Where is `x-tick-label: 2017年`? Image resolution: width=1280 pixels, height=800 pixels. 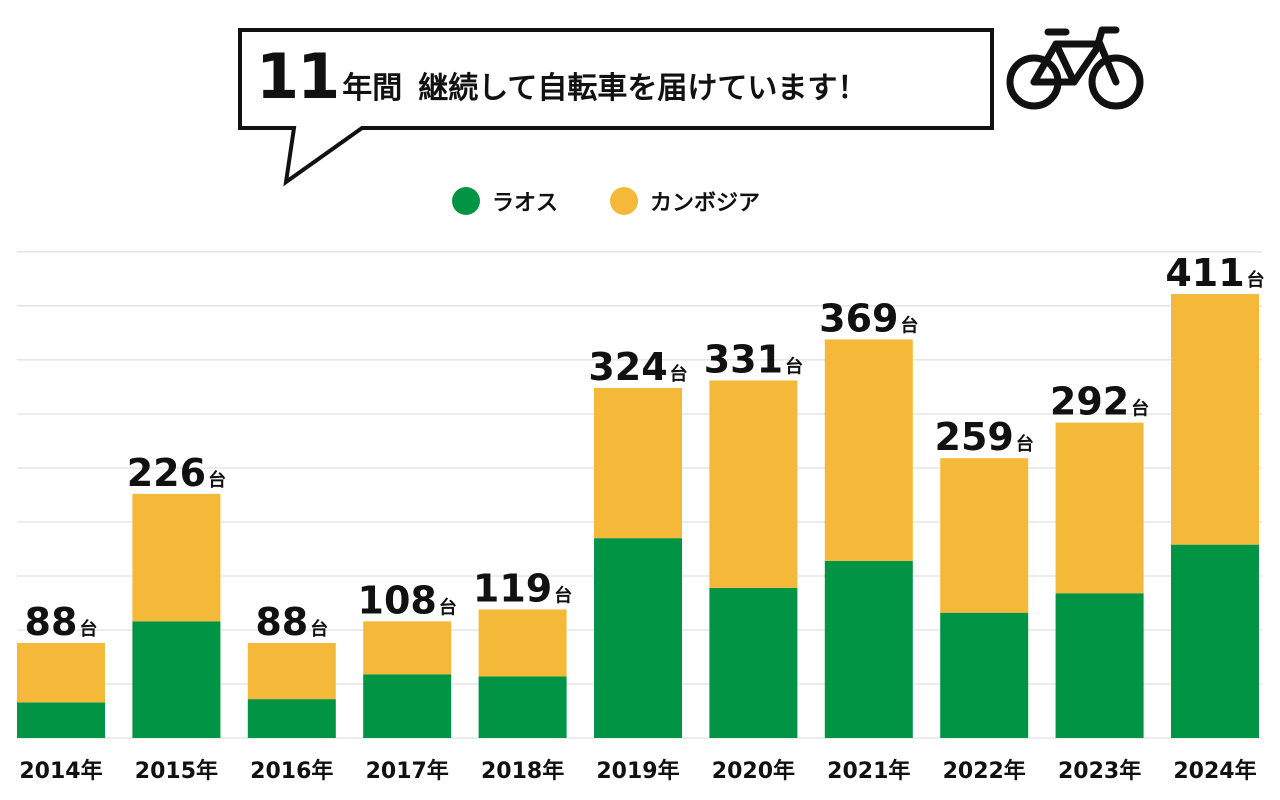 x-tick-label: 2017年 is located at coordinates (407, 771).